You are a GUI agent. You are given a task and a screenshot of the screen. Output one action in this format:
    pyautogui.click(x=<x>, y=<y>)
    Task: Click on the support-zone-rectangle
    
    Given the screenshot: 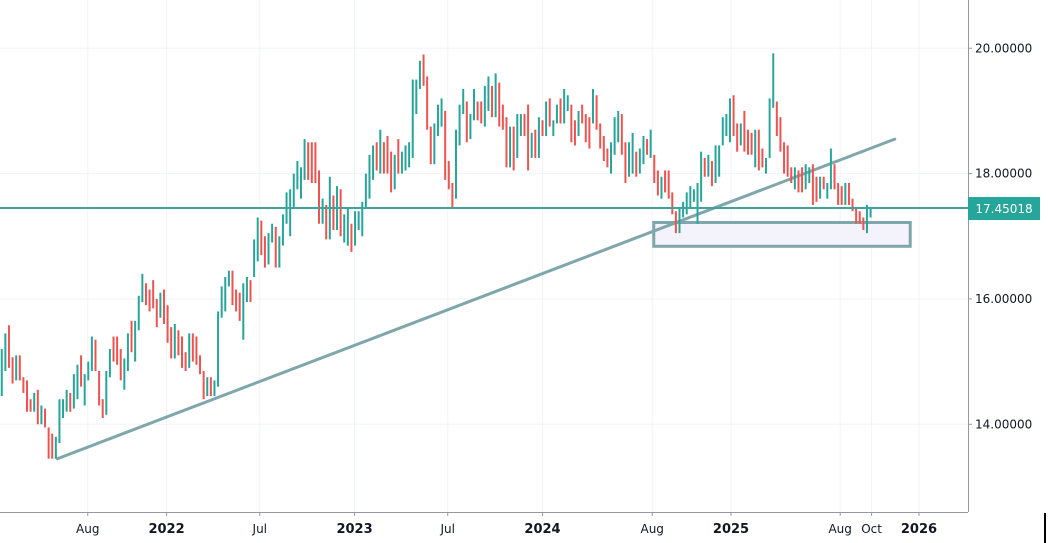 What is the action you would take?
    pyautogui.click(x=782, y=234)
    